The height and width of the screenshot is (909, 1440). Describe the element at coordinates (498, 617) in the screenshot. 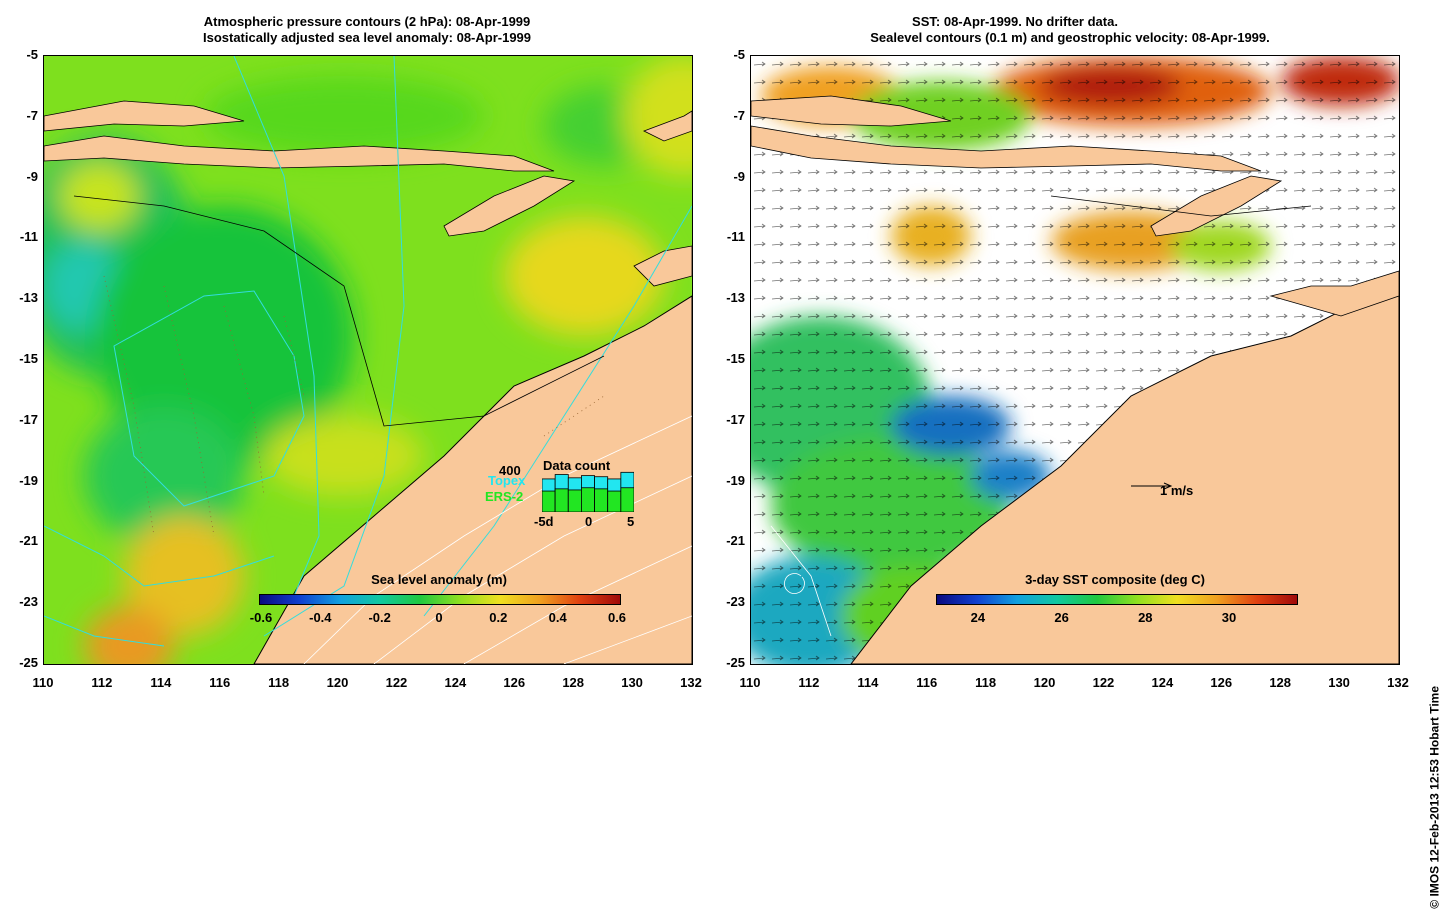

I see `left-colorbar-tick: 0.2` at that location.